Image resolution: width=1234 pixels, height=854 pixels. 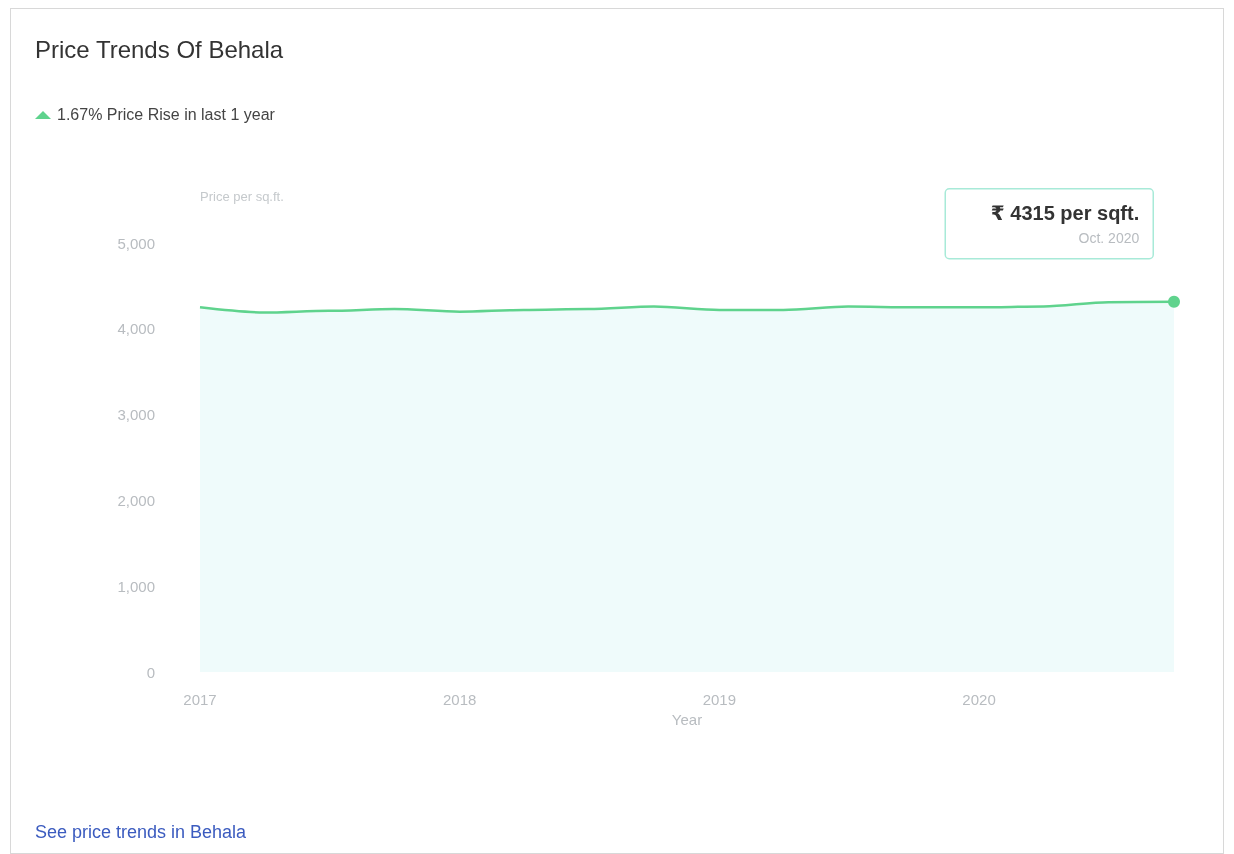 What do you see at coordinates (159, 50) in the screenshot?
I see `chart-title: Price Trends Of Behala` at bounding box center [159, 50].